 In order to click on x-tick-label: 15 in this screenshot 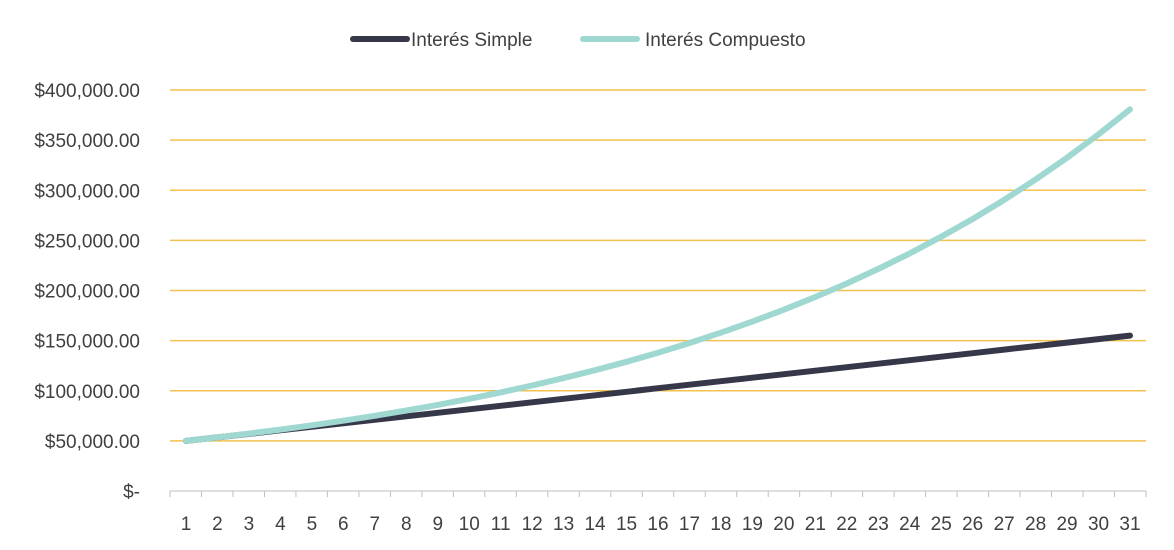, I will do `click(626, 524)`.